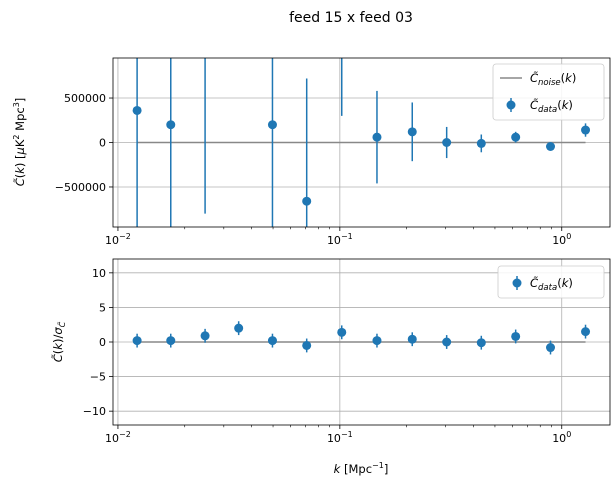  Describe the element at coordinates (102, 342) in the screenshot. I see `bottom-ytick-label: 0` at that location.